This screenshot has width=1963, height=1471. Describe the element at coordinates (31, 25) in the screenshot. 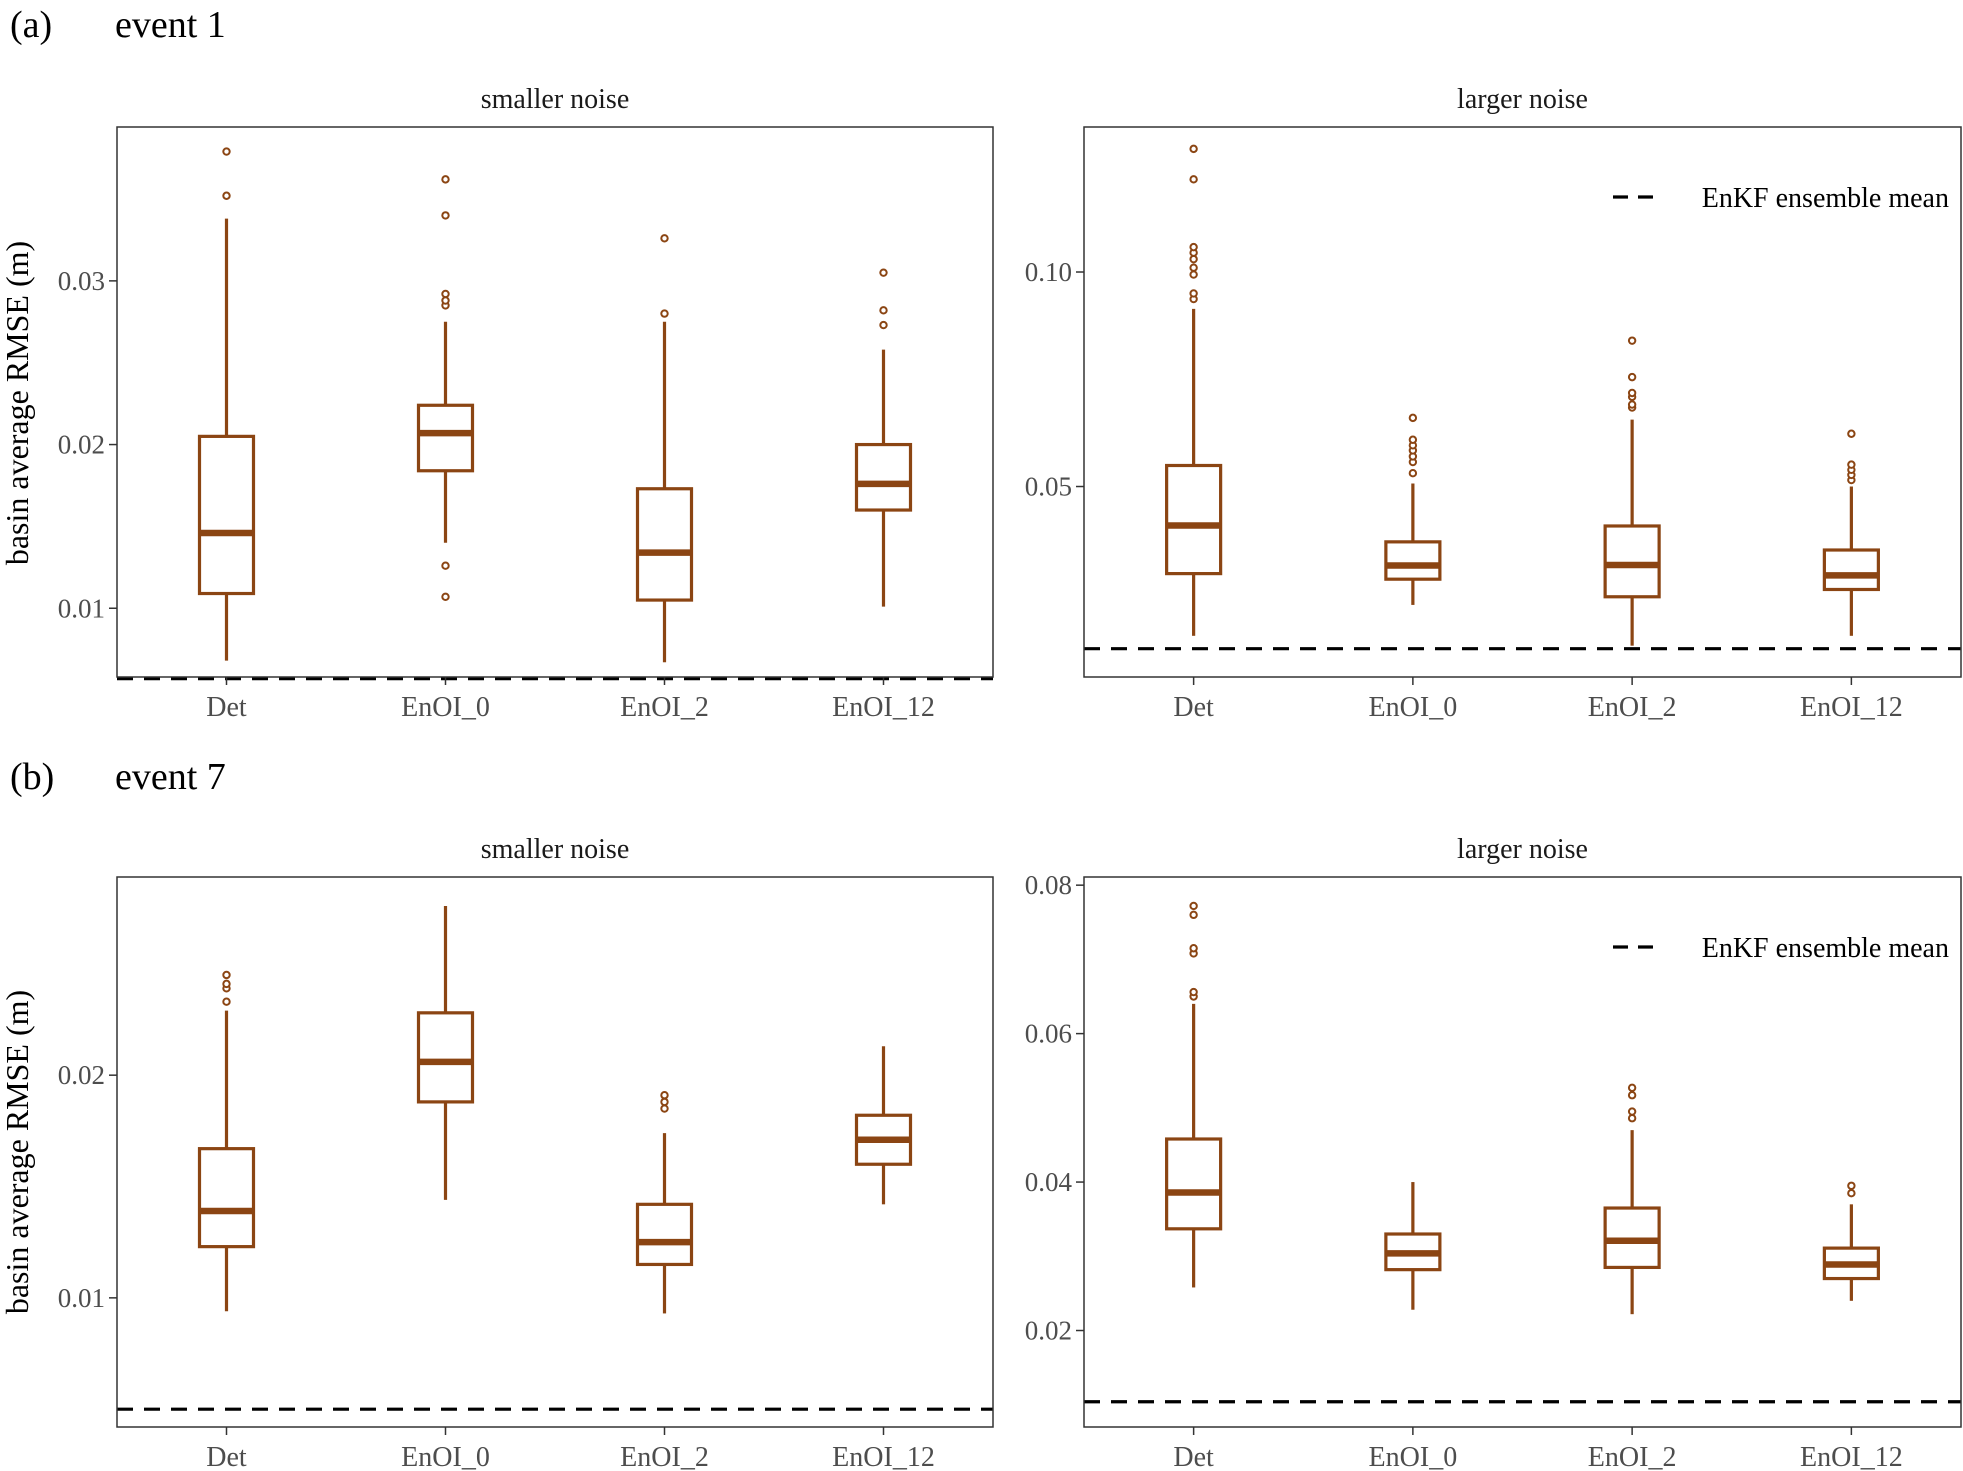

I see `section-a-tag: (a)` at that location.